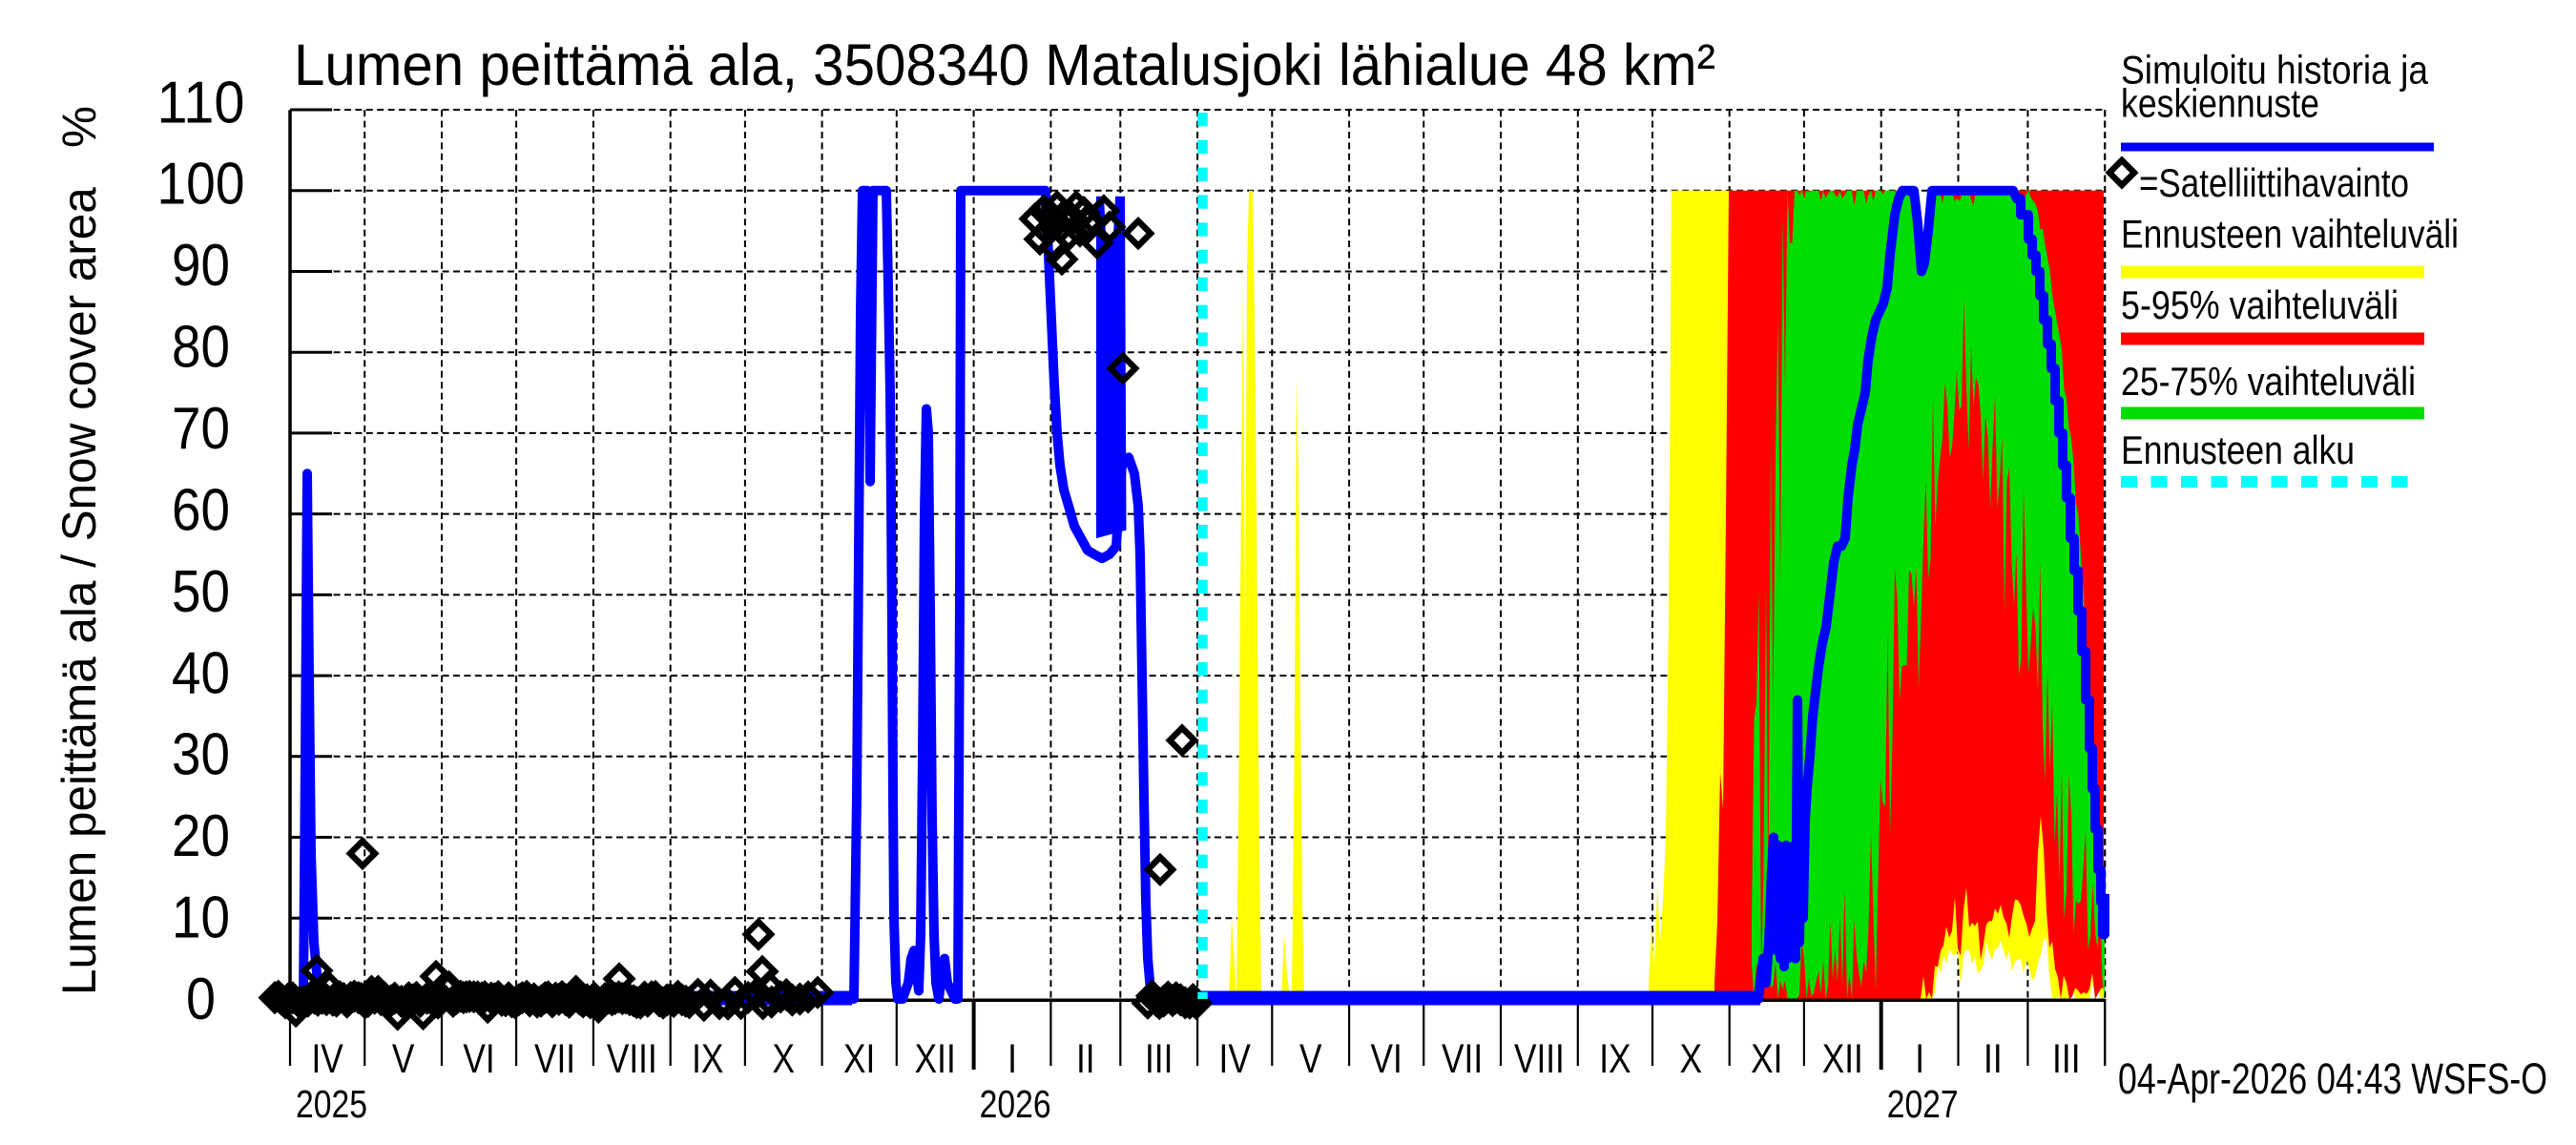 The width and height of the screenshot is (2576, 1145). What do you see at coordinates (2260, 304) in the screenshot?
I see `svg-text: 5-95% vaihteluväli` at bounding box center [2260, 304].